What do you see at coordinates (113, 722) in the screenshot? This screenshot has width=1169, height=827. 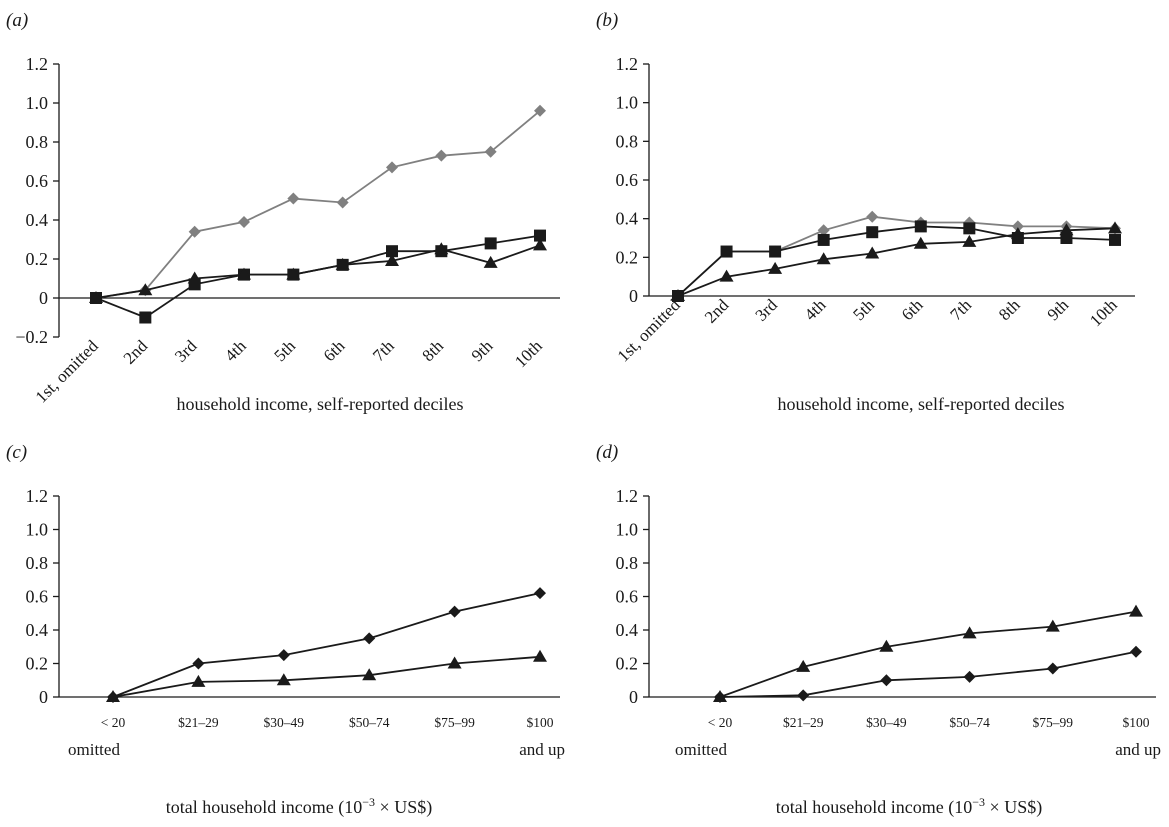 I see `x-tick-label: < 20` at bounding box center [113, 722].